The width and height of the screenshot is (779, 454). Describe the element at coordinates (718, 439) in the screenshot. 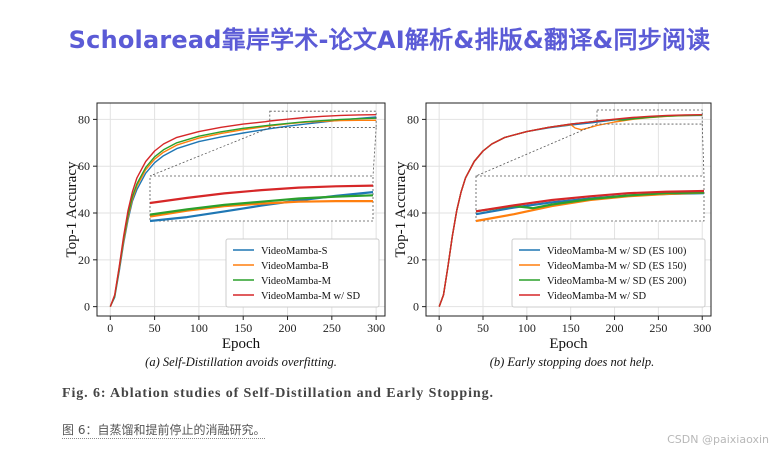

I see `watermark: CSDN @paixiaoxin` at that location.